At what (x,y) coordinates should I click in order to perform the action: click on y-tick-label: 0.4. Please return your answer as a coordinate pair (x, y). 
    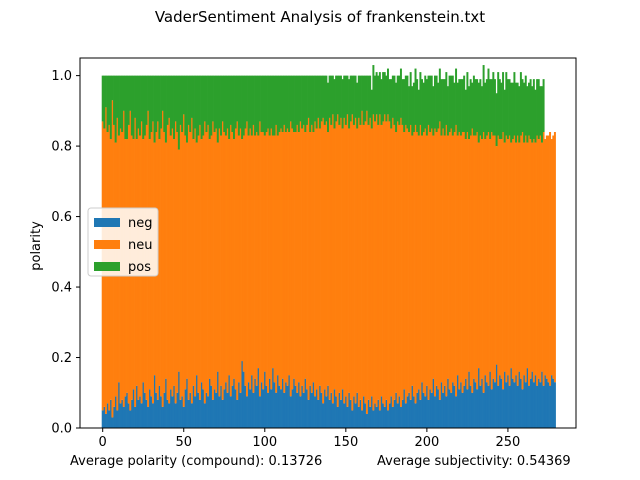
    Looking at the image, I should click on (61, 288).